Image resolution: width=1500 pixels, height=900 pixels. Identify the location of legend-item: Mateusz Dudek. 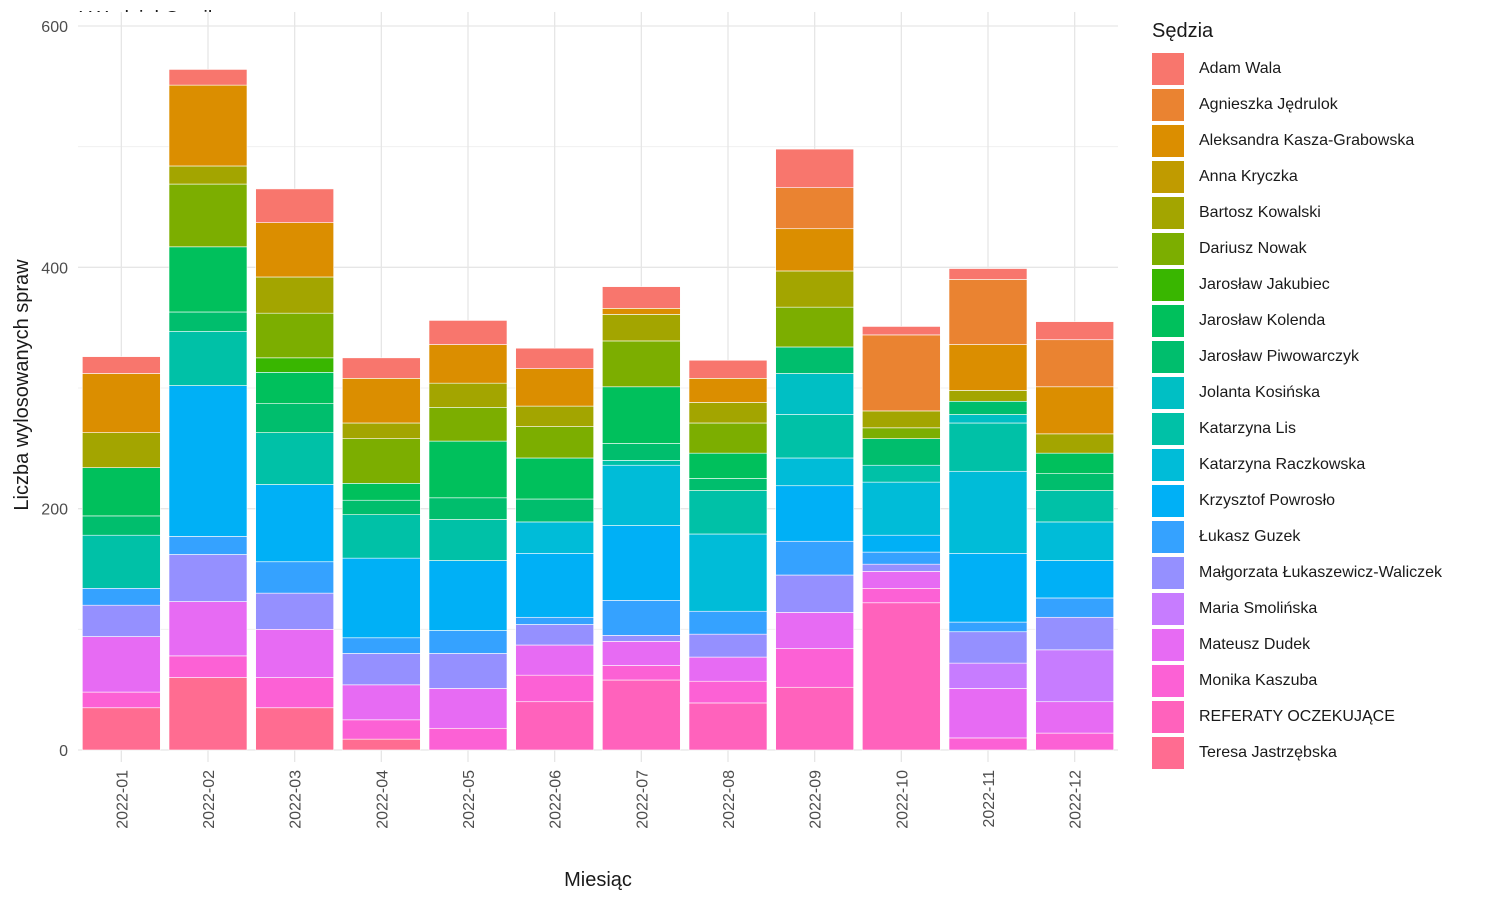
(1297, 645).